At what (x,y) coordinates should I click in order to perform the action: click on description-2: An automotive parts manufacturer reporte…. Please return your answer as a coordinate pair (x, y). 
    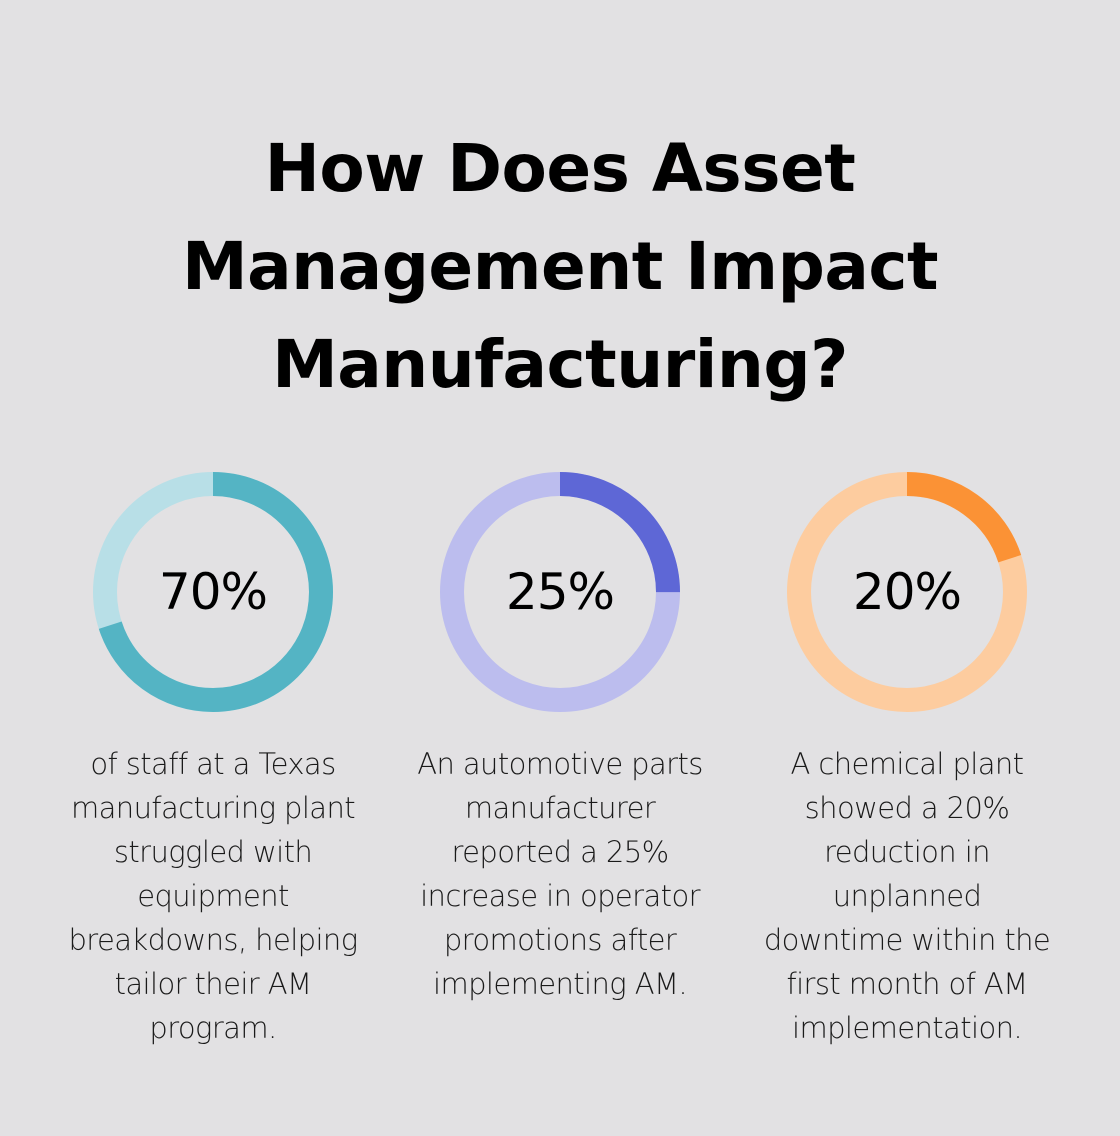
    Looking at the image, I should click on (560, 874).